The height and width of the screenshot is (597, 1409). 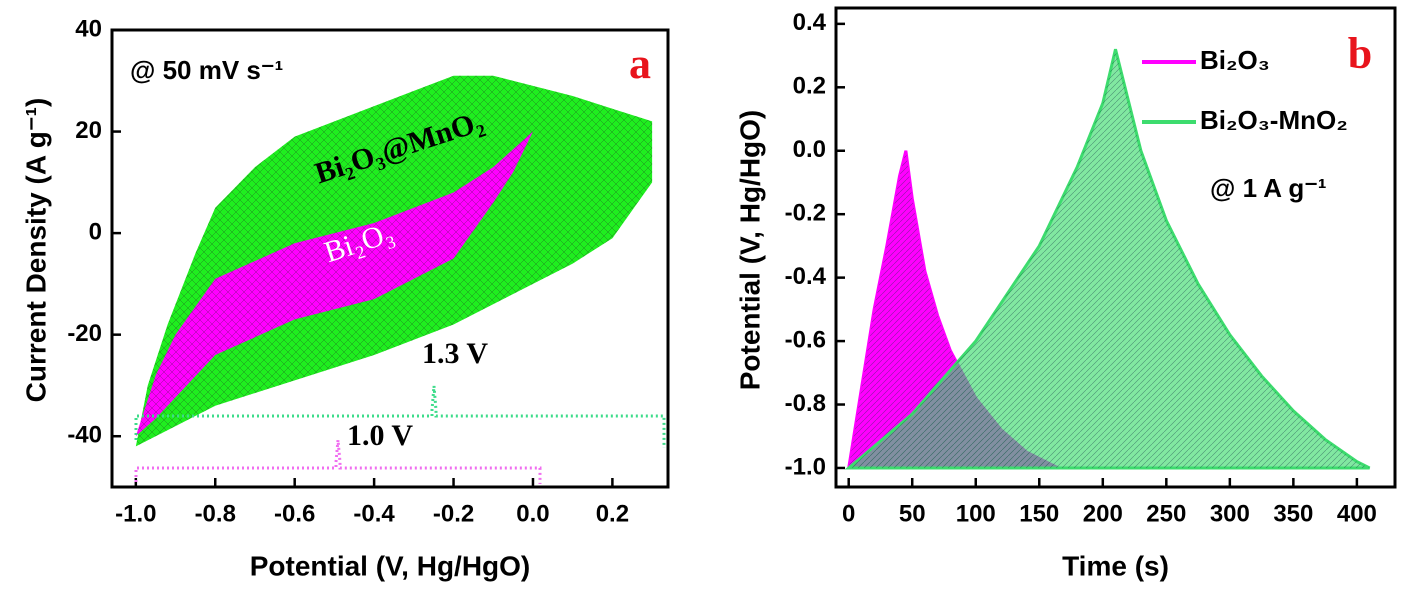 What do you see at coordinates (532, 513) in the screenshot?
I see `x-tick-label: 0.0` at bounding box center [532, 513].